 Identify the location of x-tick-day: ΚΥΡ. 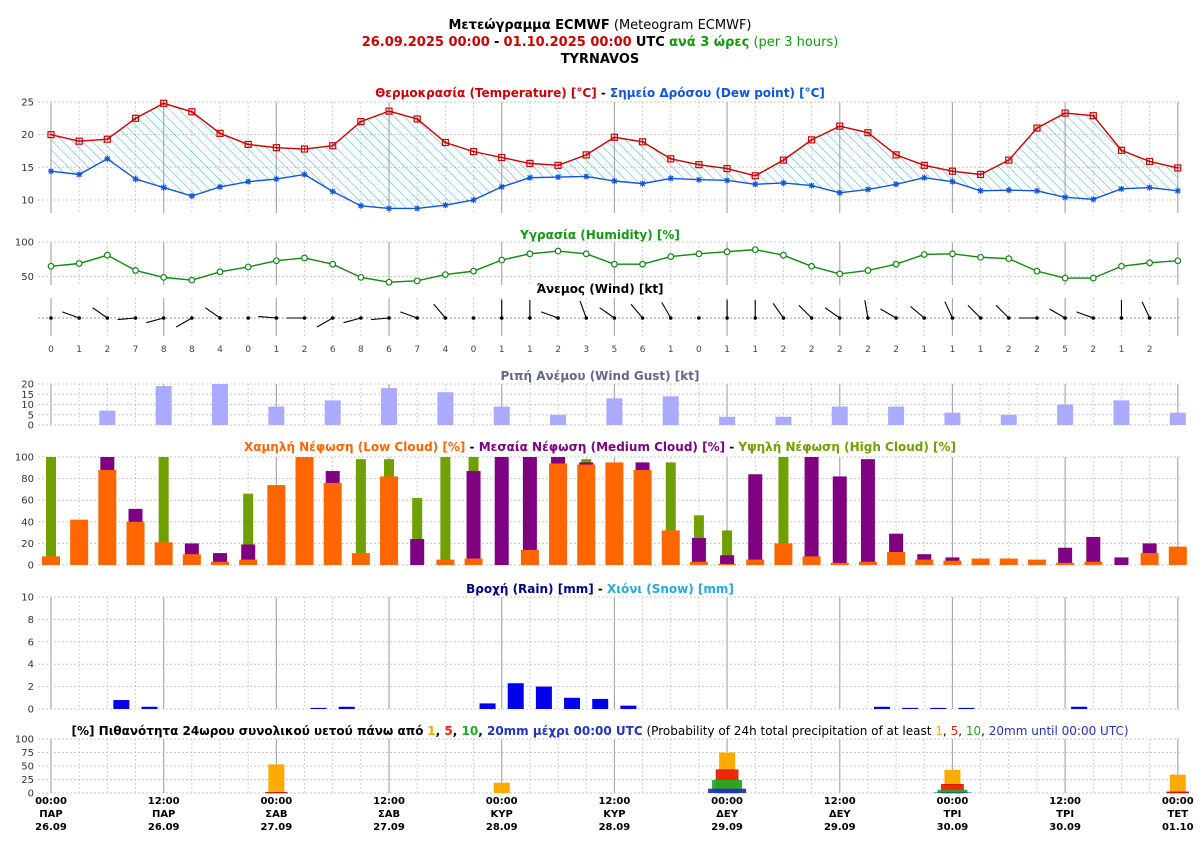
(614, 814).